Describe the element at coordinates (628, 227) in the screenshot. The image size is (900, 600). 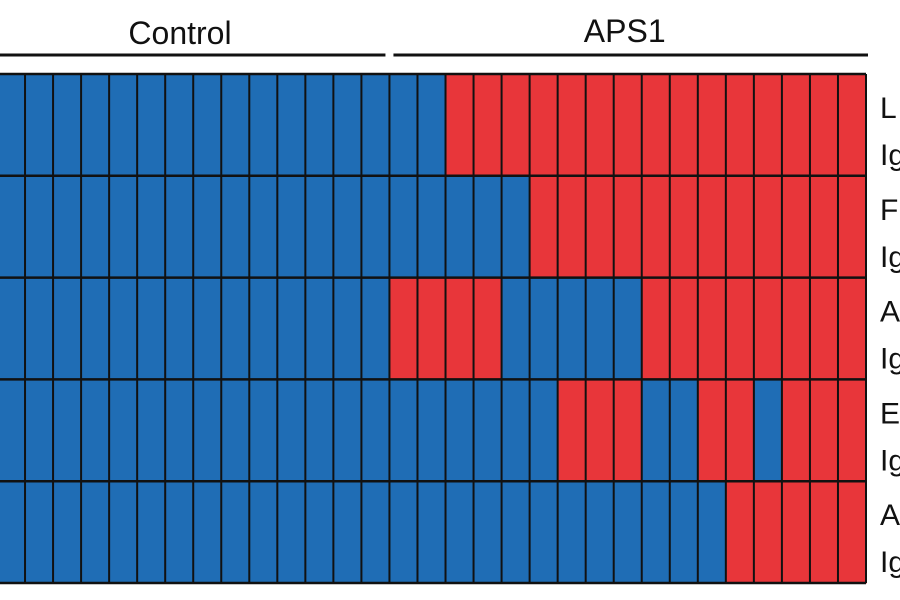
I see `heatmap-cell-r2-c23` at that location.